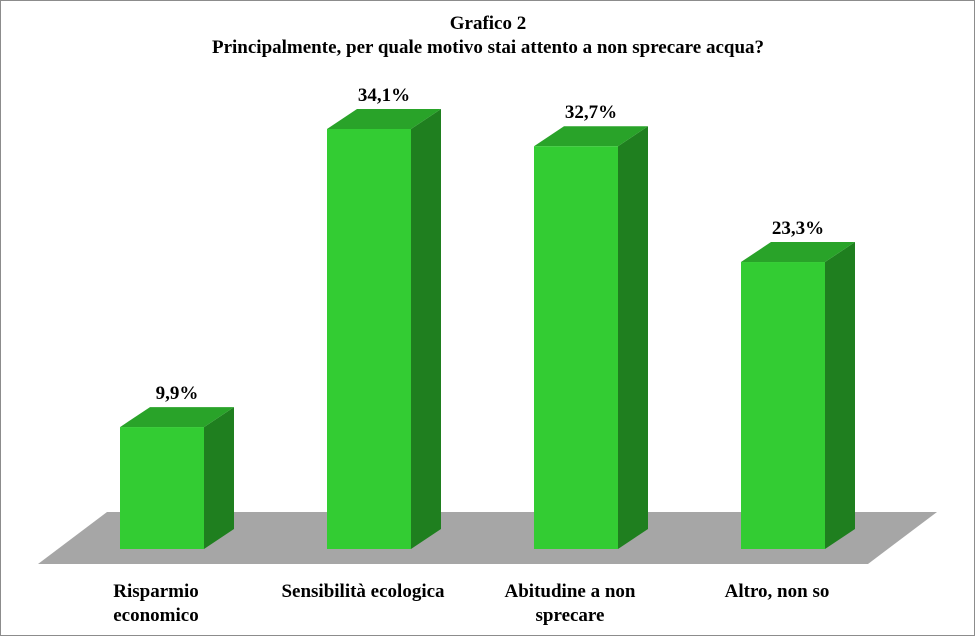 This screenshot has height=640, width=975. I want to click on category-label: Sensibilità ecologica, so click(363, 591).